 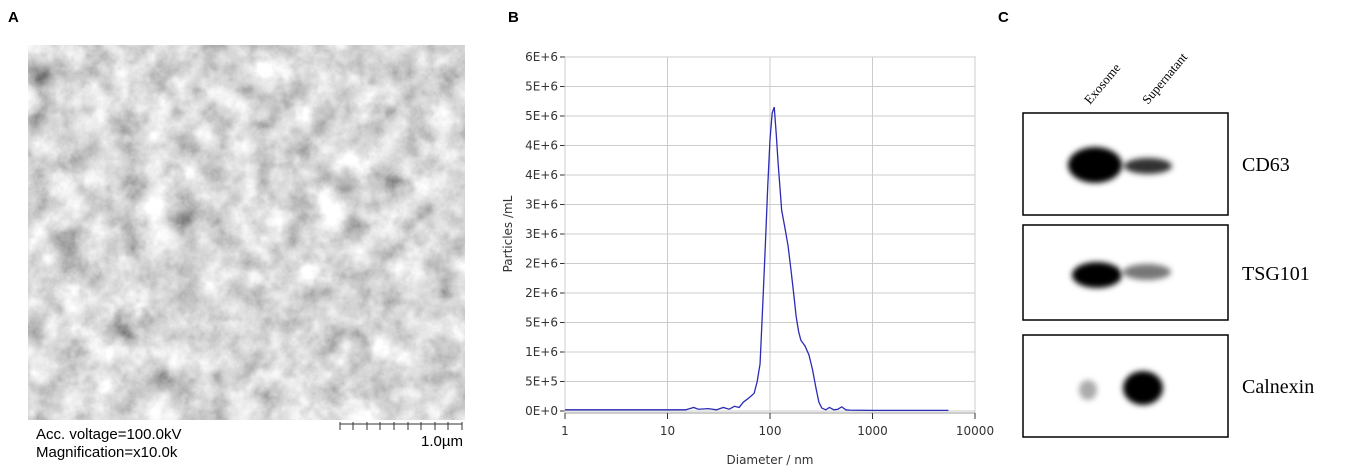 I want to click on western-blot, so click(x=1125, y=275).